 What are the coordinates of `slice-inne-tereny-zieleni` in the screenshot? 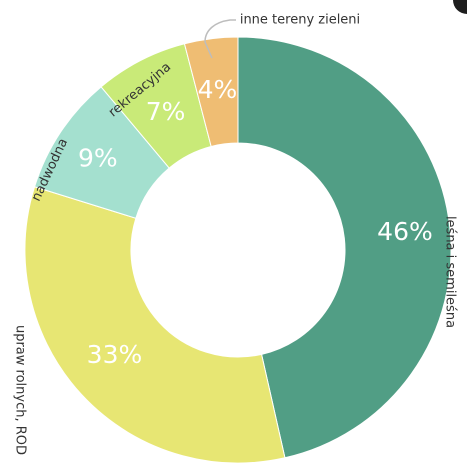 It's located at (211, 92).